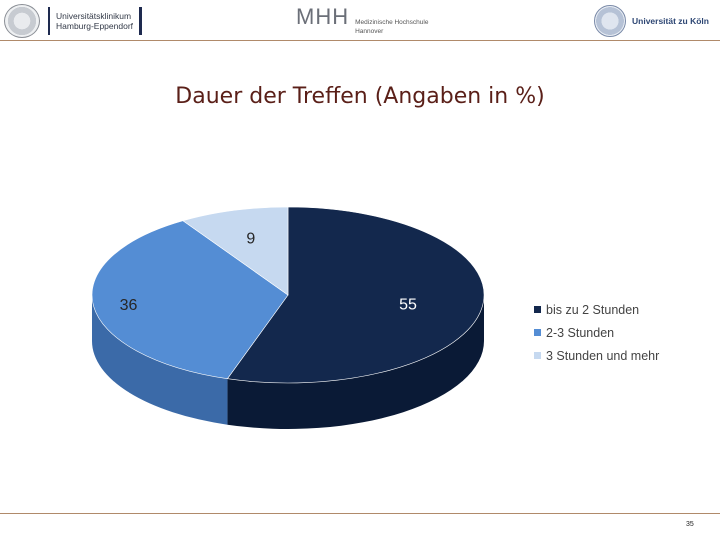  I want to click on mhh-name: Medizinische Hochschule Hannover, so click(391, 27).